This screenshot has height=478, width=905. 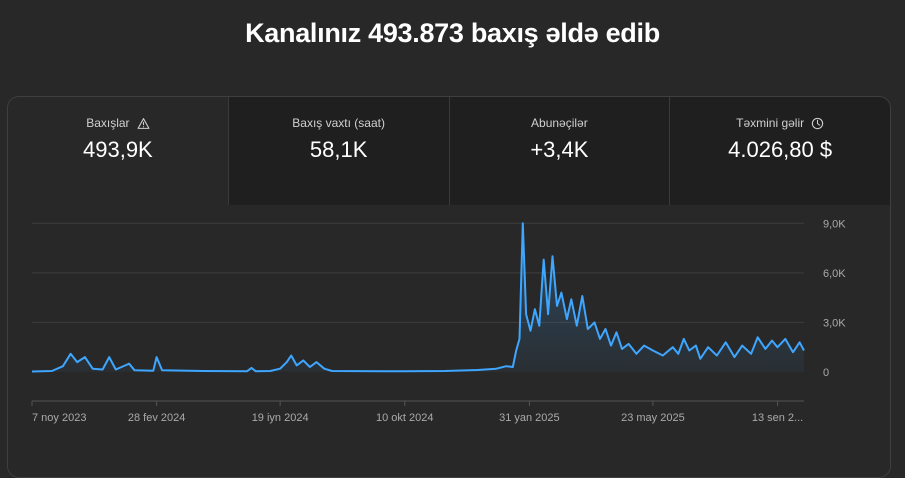 What do you see at coordinates (143, 123) in the screenshot?
I see `warning-icon` at bounding box center [143, 123].